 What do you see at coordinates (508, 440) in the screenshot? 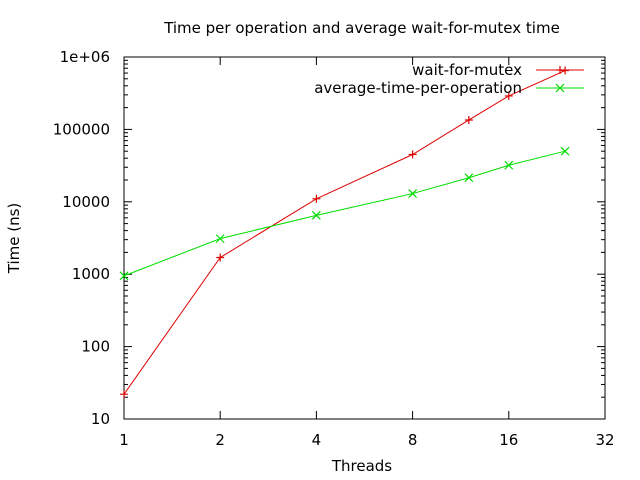
I see `x-tick-label-4: 16` at bounding box center [508, 440].